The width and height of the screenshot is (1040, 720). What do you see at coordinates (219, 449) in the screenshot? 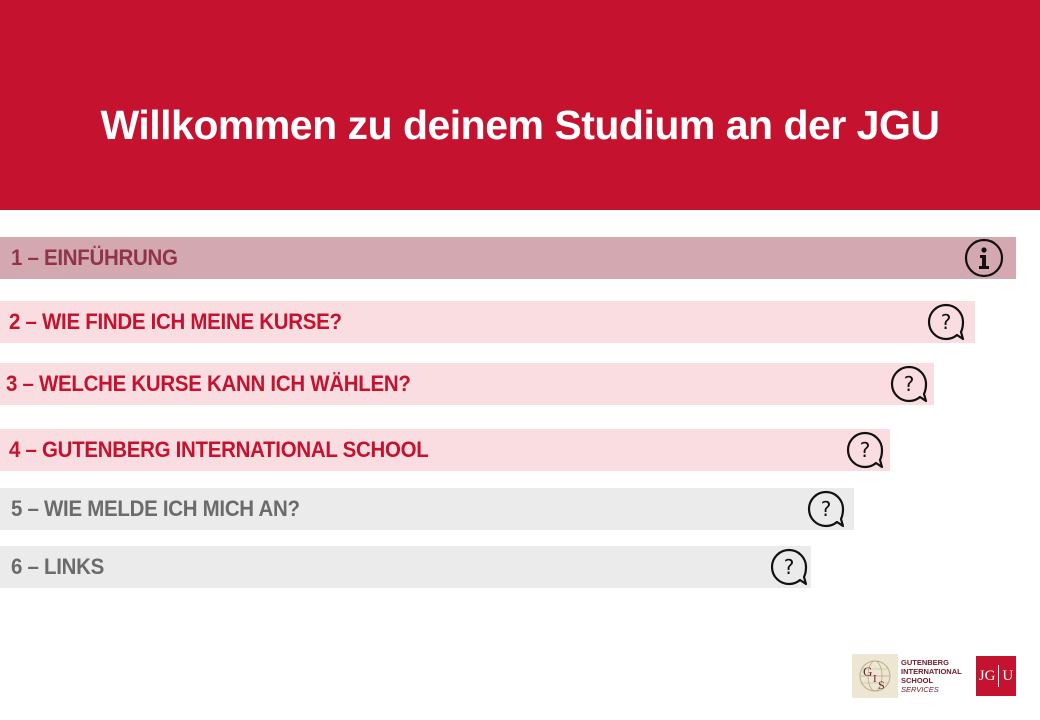
I see `menu-item-label: 4 – GUTENBERG INTERNATIONAL SCHOOL` at bounding box center [219, 449].